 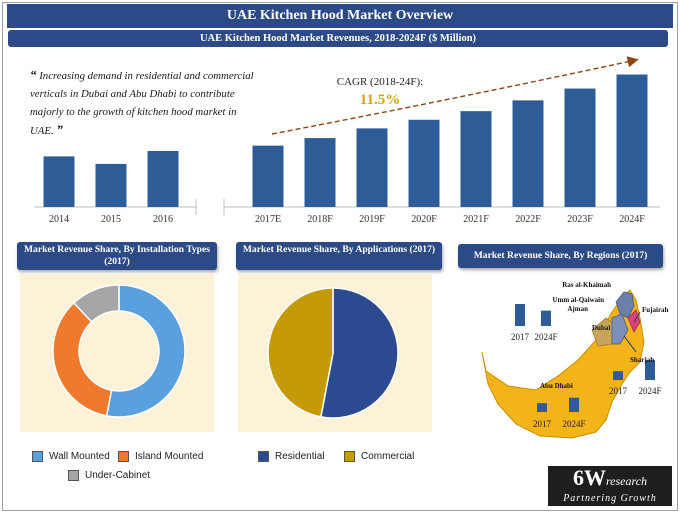 I want to click on logo-tagline: Partnering Growth, so click(x=610, y=498).